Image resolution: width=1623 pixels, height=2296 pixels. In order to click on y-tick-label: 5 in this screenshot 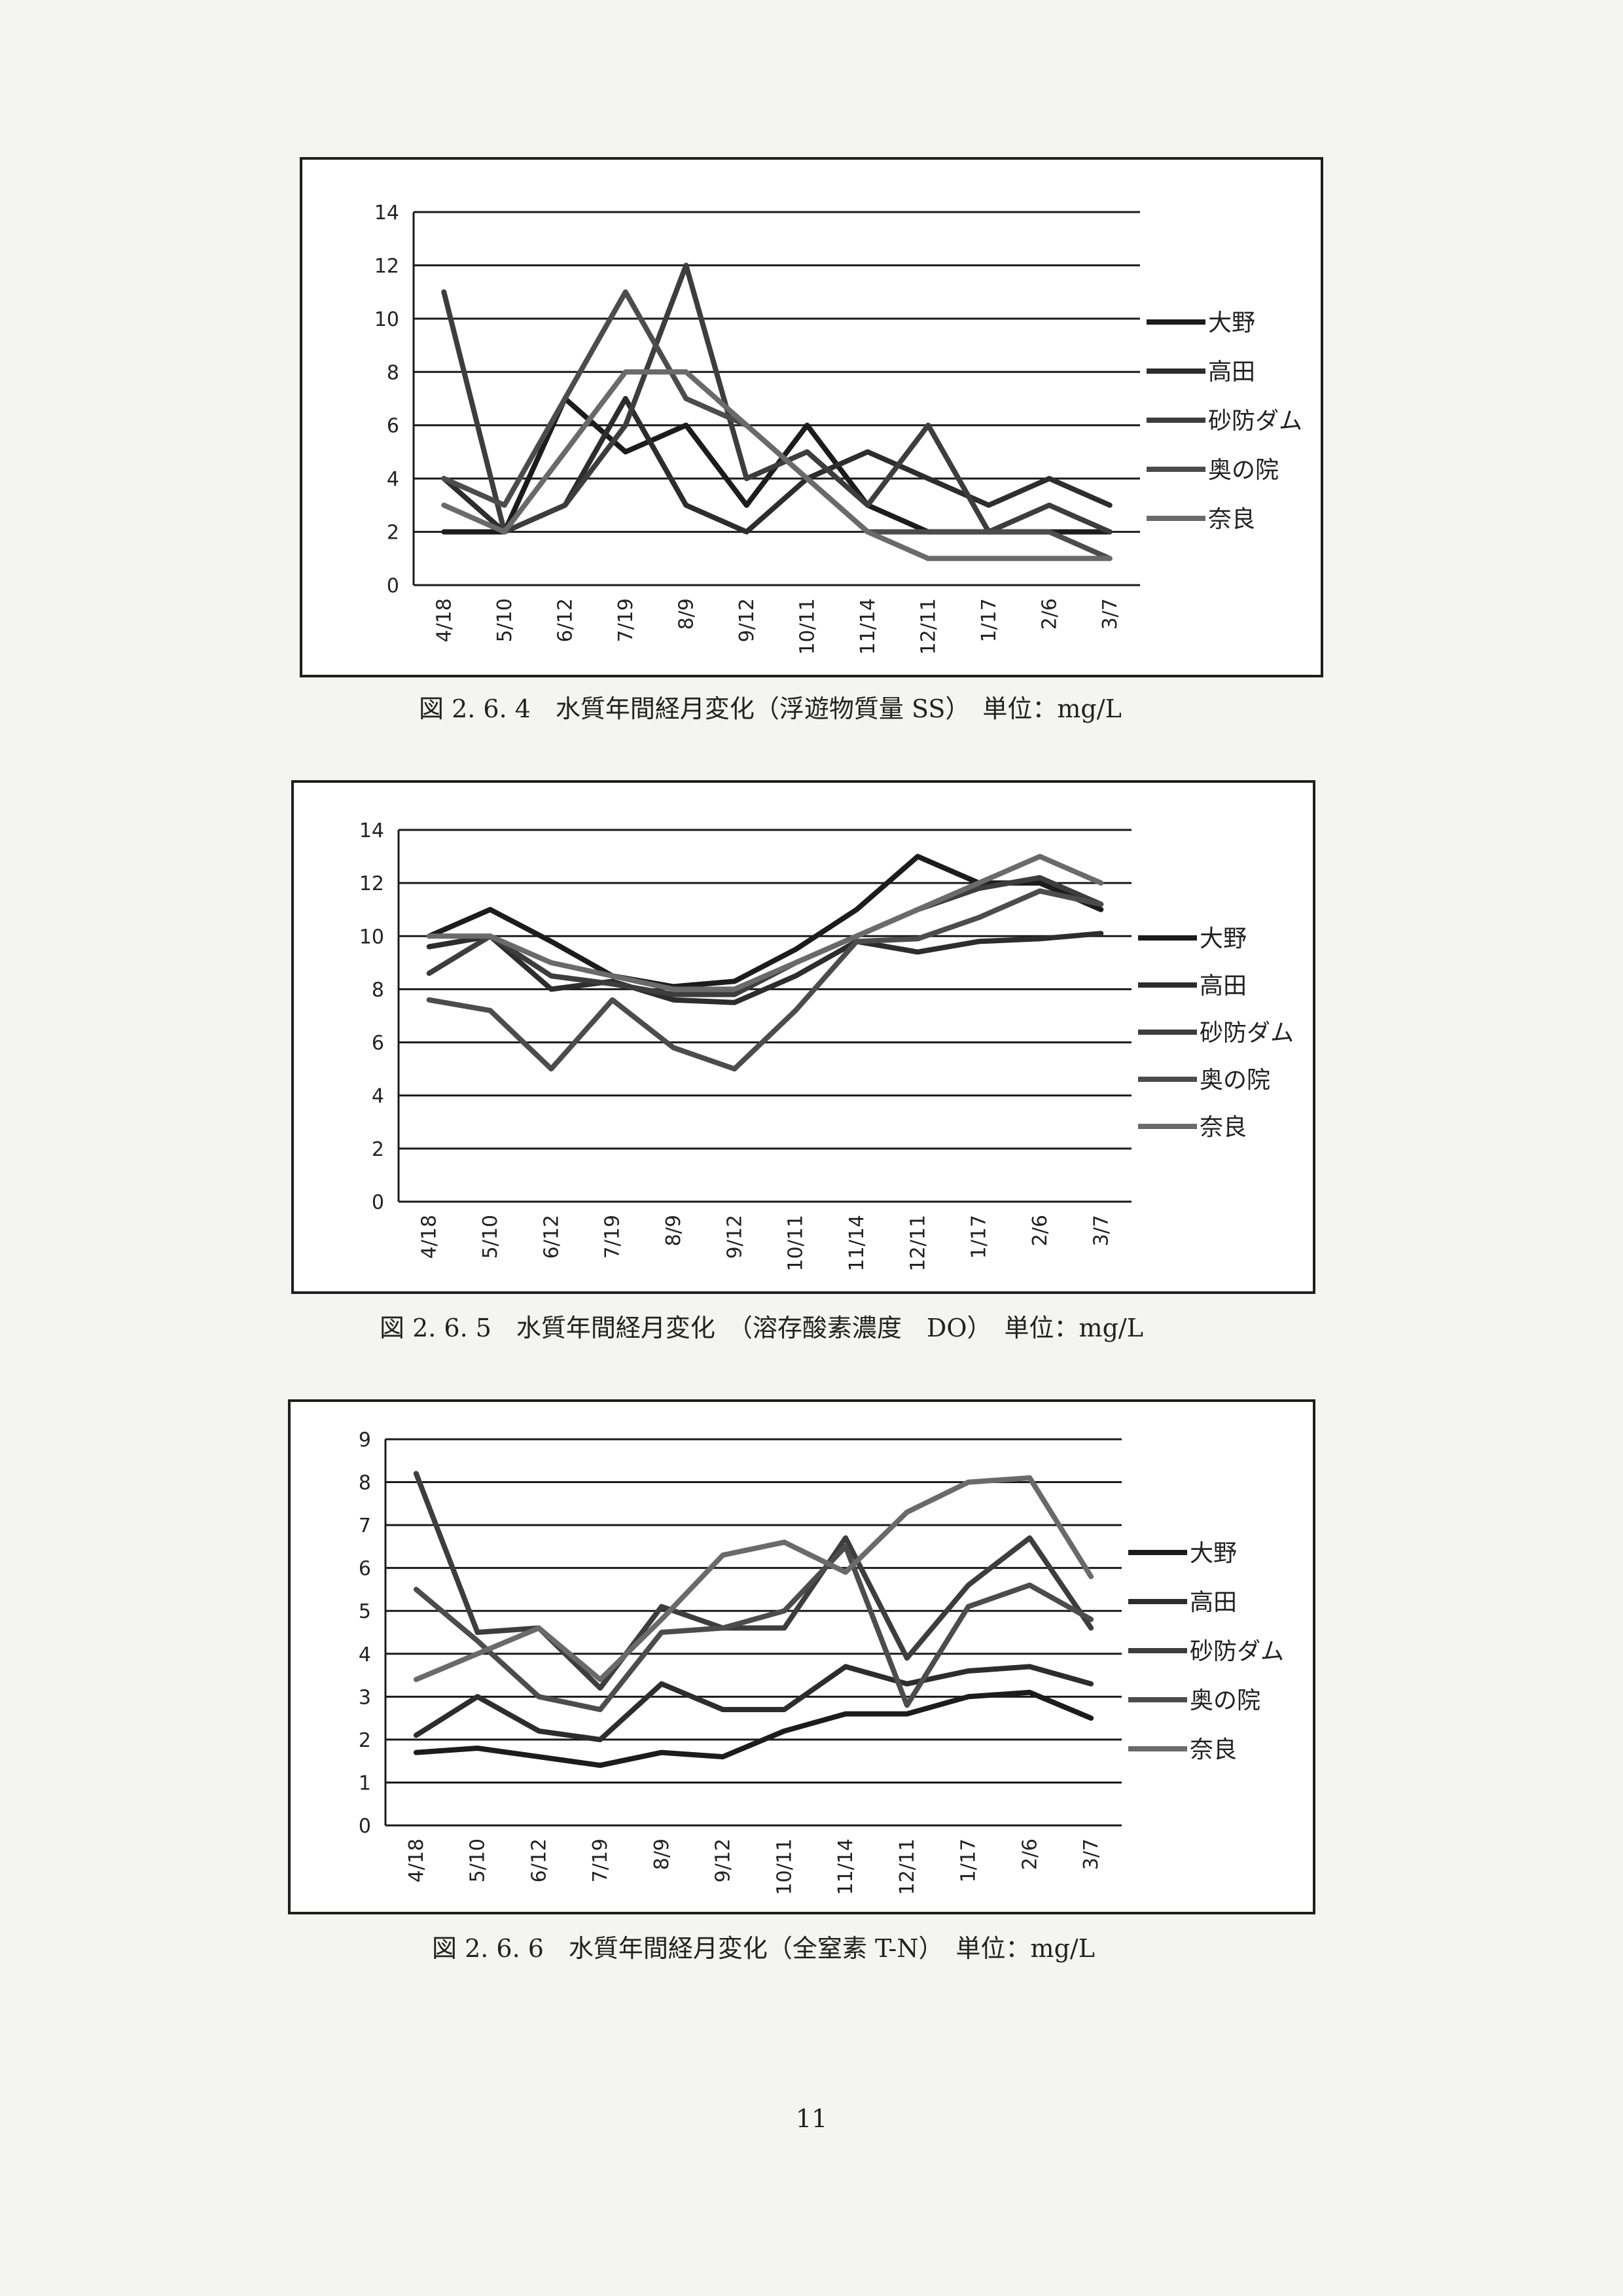, I will do `click(365, 1611)`.